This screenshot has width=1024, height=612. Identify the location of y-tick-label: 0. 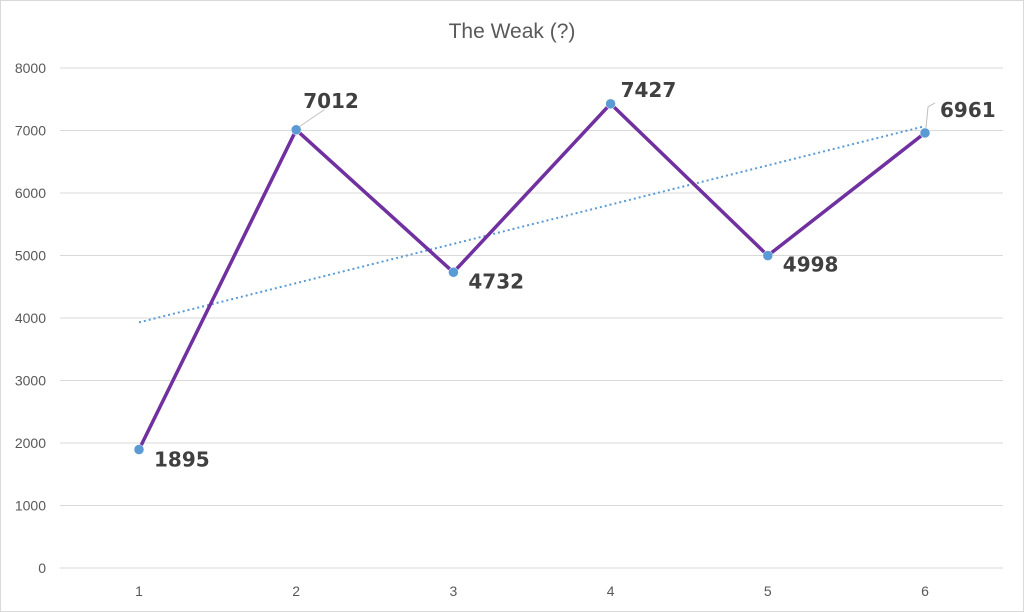
(42, 568).